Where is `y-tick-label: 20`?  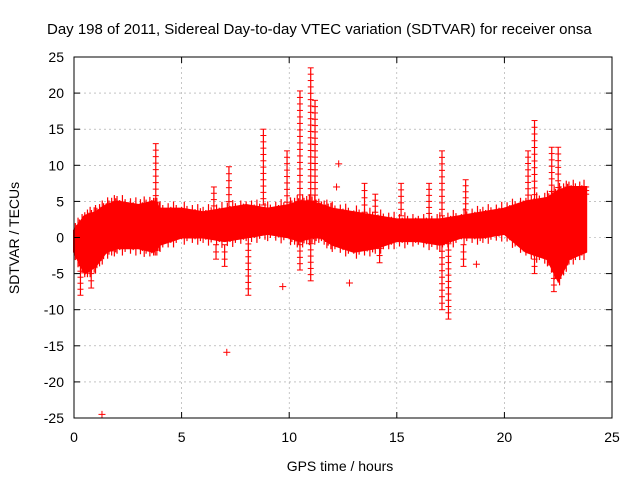
y-tick-label: 20 is located at coordinates (56, 93).